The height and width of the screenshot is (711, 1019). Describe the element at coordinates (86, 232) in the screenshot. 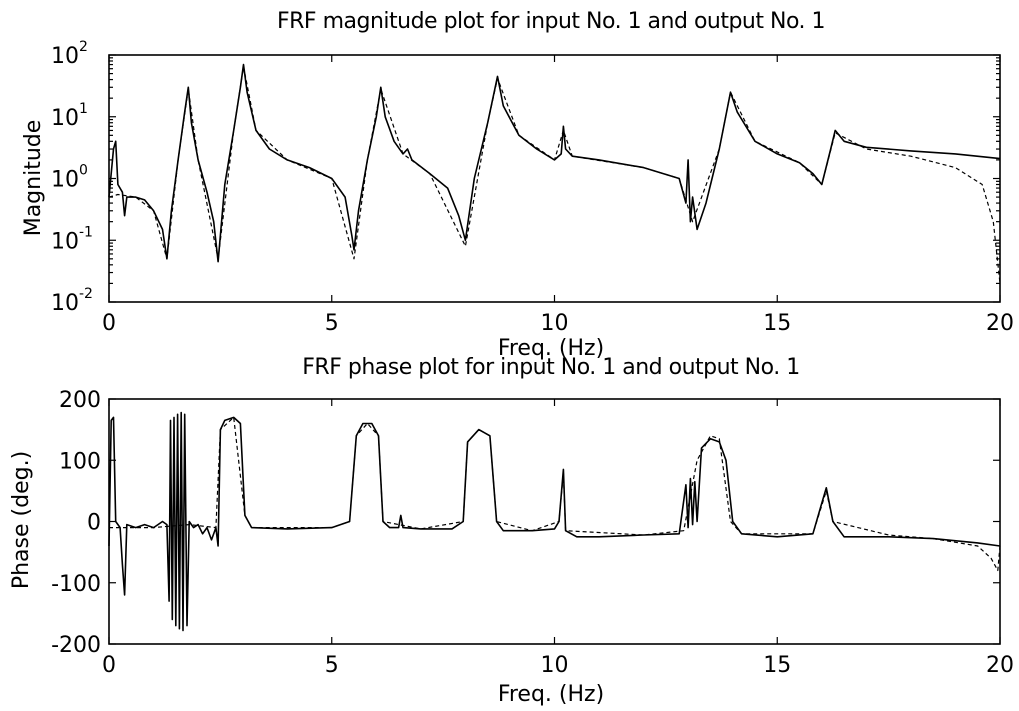

I see `y-tick-exponent: -1` at that location.